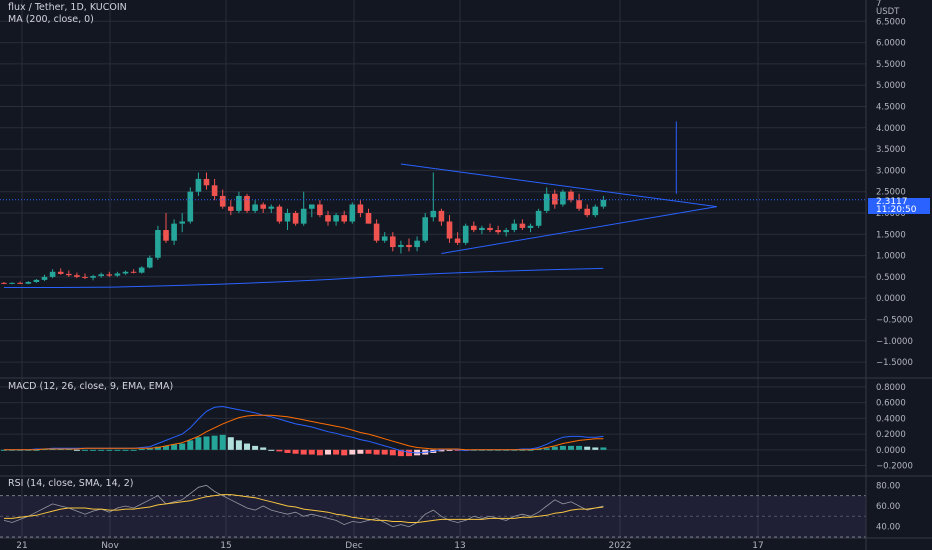 The image size is (932, 550). Describe the element at coordinates (303, 506) in the screenshot. I see `rsi-pane` at that location.